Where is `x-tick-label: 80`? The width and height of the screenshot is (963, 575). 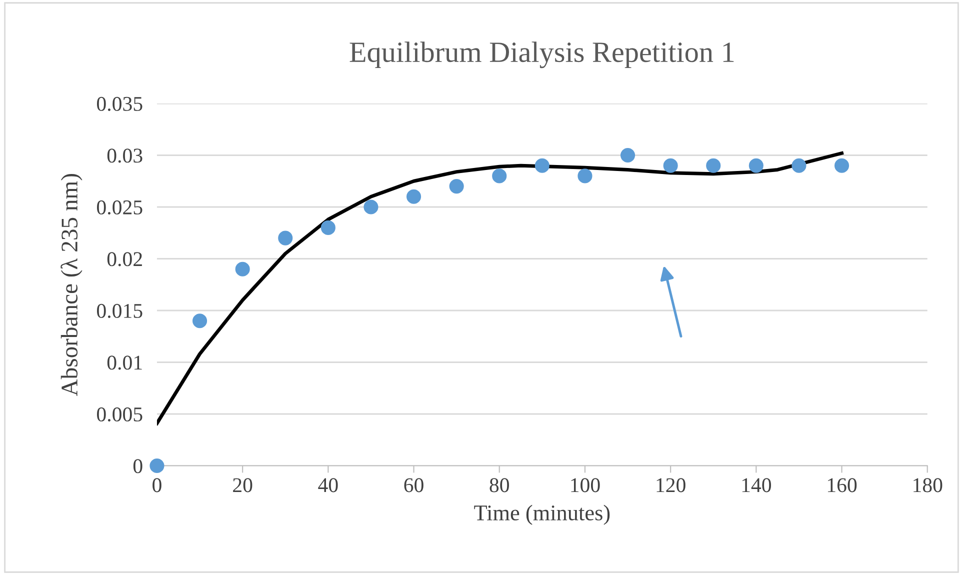 x-tick-label: 80 is located at coordinates (499, 485).